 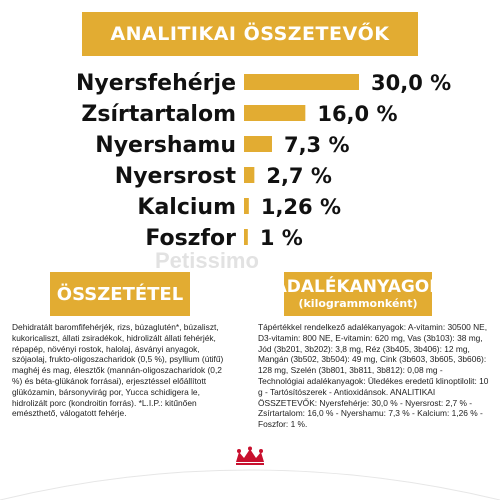 I want to click on analytical-header: ANALITIKAI ÖSSZETEVŐK, so click(x=250, y=34).